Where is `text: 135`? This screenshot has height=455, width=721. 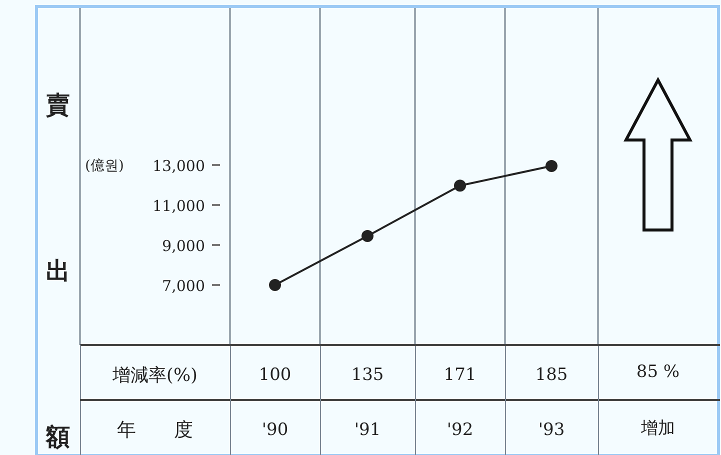
text: 135 is located at coordinates (367, 375).